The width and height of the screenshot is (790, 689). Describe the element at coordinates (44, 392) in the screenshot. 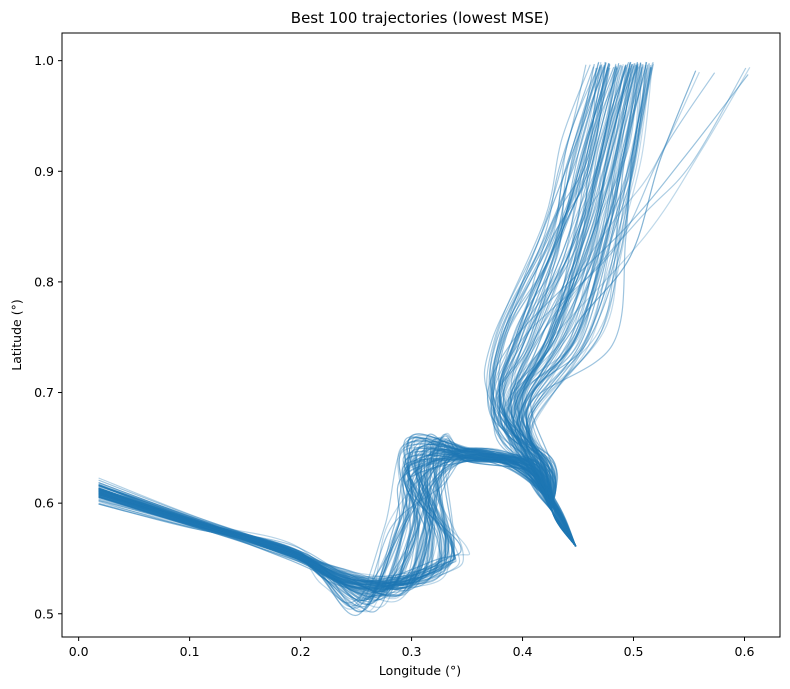

I see `y-tick-label: 0.7` at that location.